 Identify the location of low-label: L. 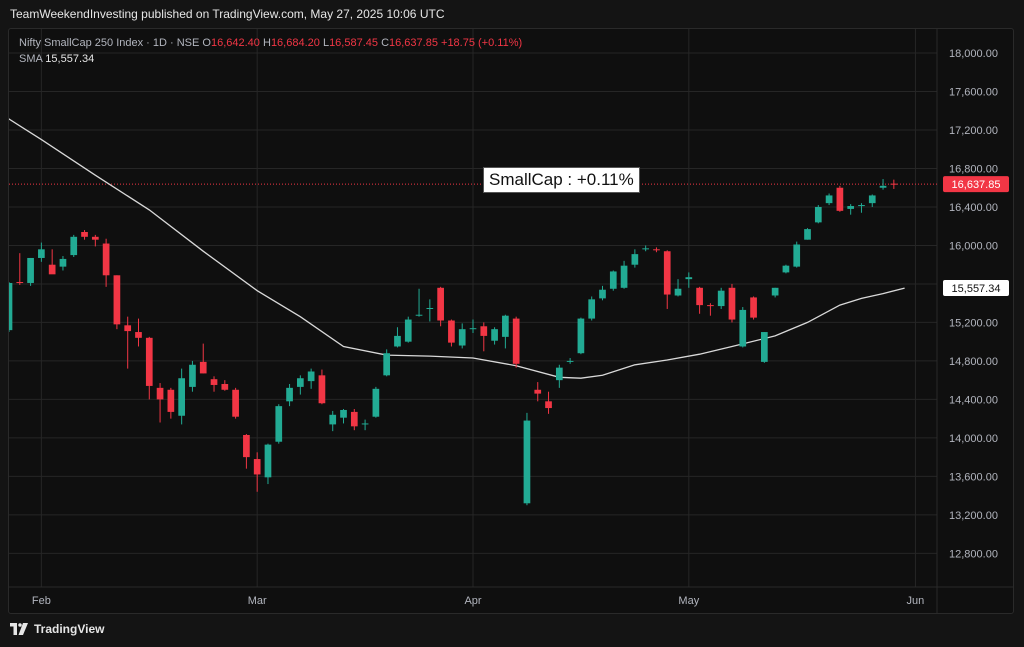
(326, 43).